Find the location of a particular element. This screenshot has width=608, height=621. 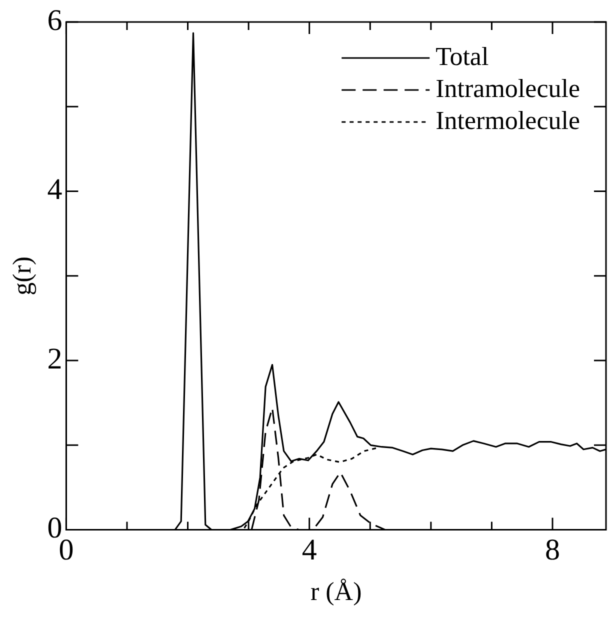

legend-label: Intramolecule is located at coordinates (508, 88).